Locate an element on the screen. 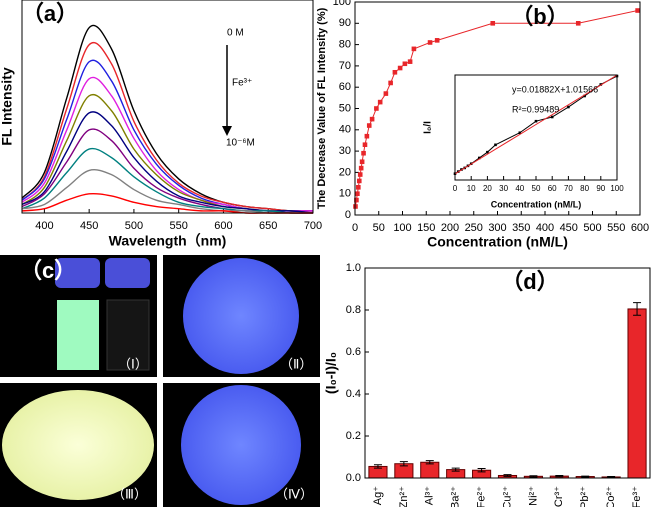 The width and height of the screenshot is (657, 507). x-tick-label: Fe²⁺ is located at coordinates (481, 496).